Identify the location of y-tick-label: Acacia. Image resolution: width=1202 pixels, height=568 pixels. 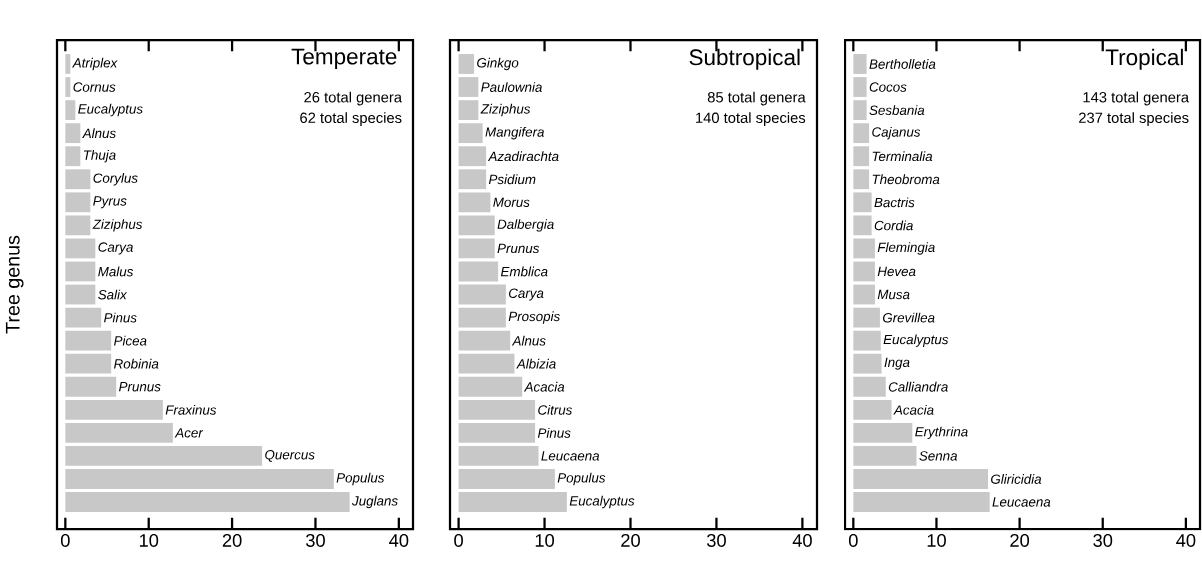
(913, 409).